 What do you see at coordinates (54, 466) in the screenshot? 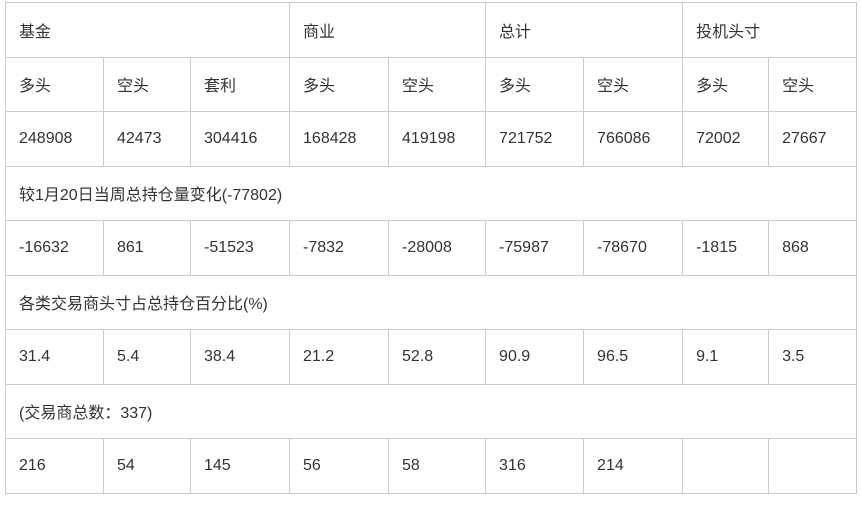
I see `table-cell: 216` at bounding box center [54, 466].